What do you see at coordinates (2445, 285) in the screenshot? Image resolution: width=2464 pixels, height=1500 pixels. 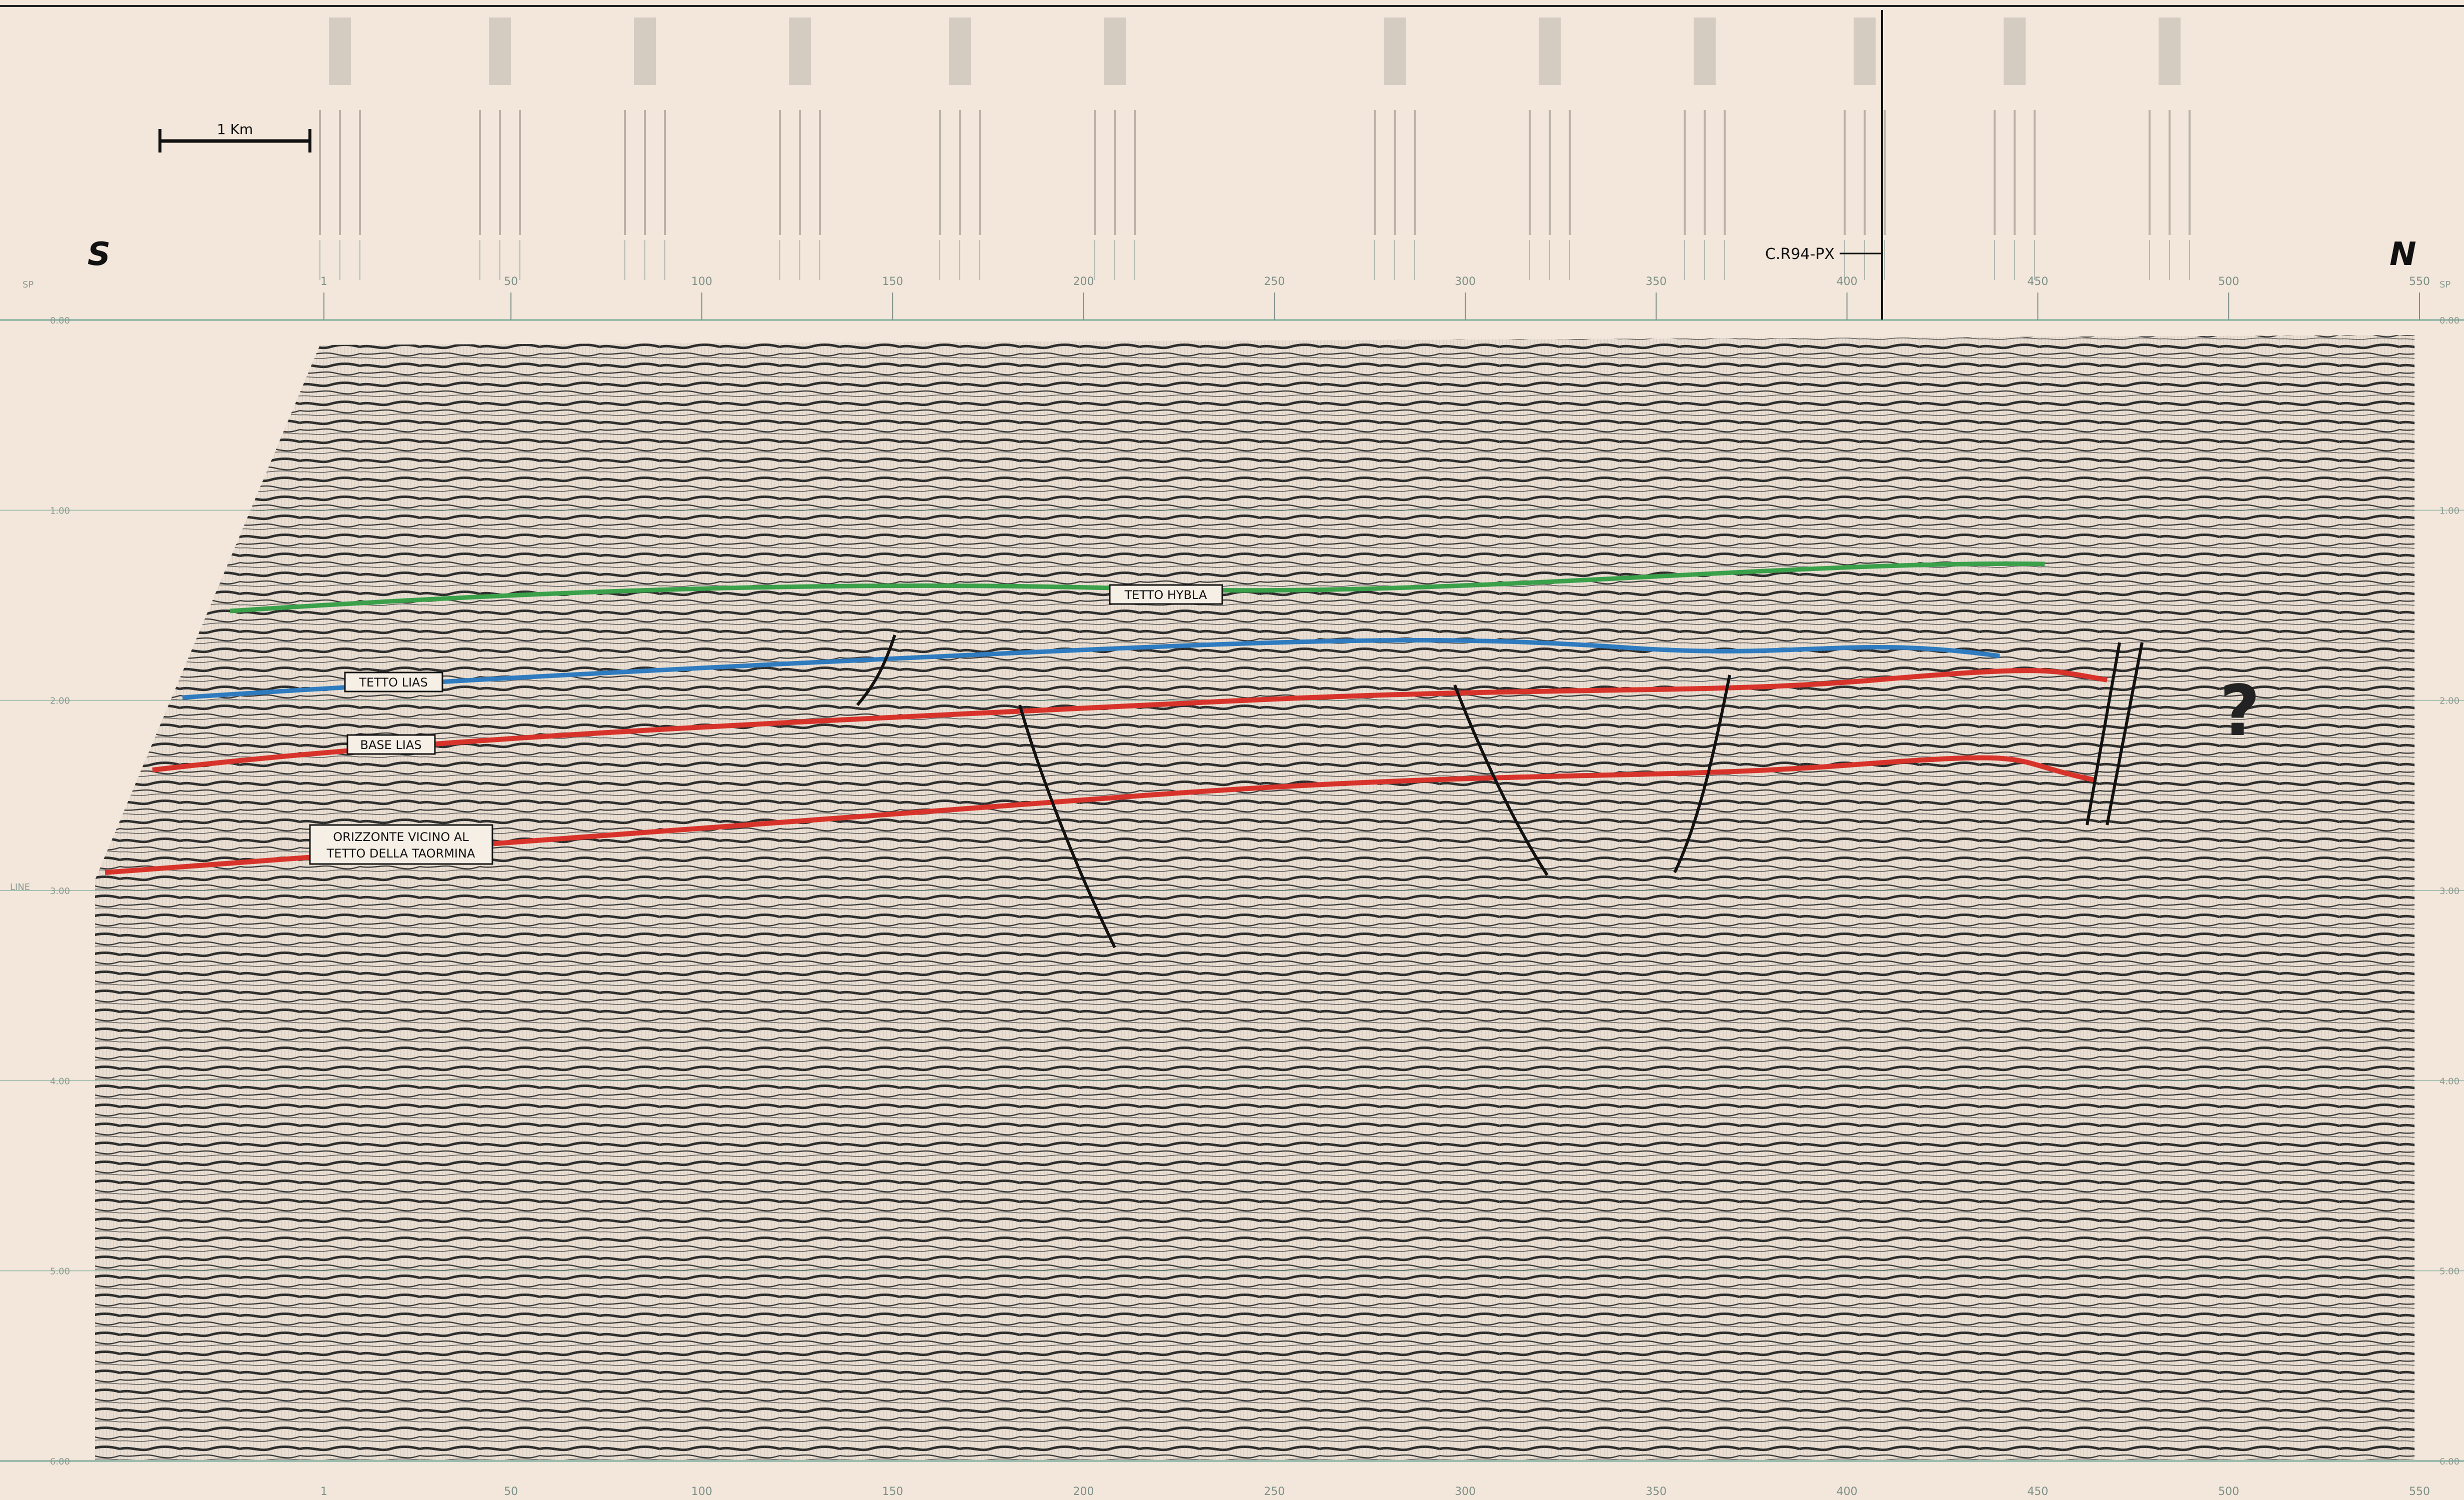 I see `sp-axis-right-tag: SP` at bounding box center [2445, 285].